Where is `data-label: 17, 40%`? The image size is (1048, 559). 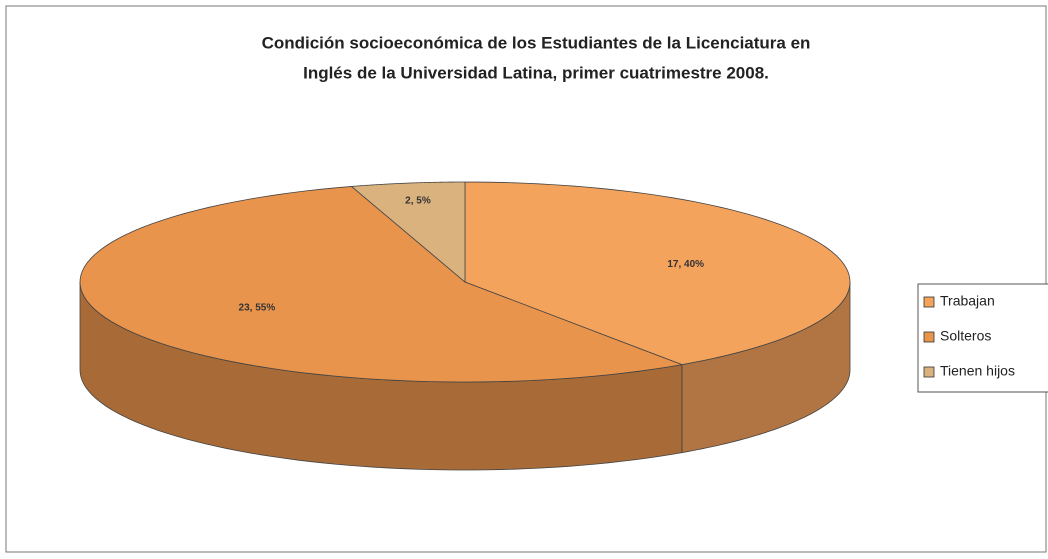
data-label: 17, 40% is located at coordinates (685, 264).